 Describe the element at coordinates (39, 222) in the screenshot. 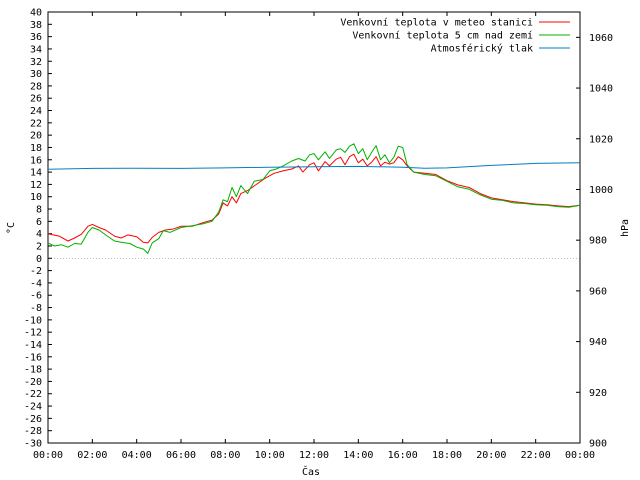

I see `y-tick-label: 6` at that location.